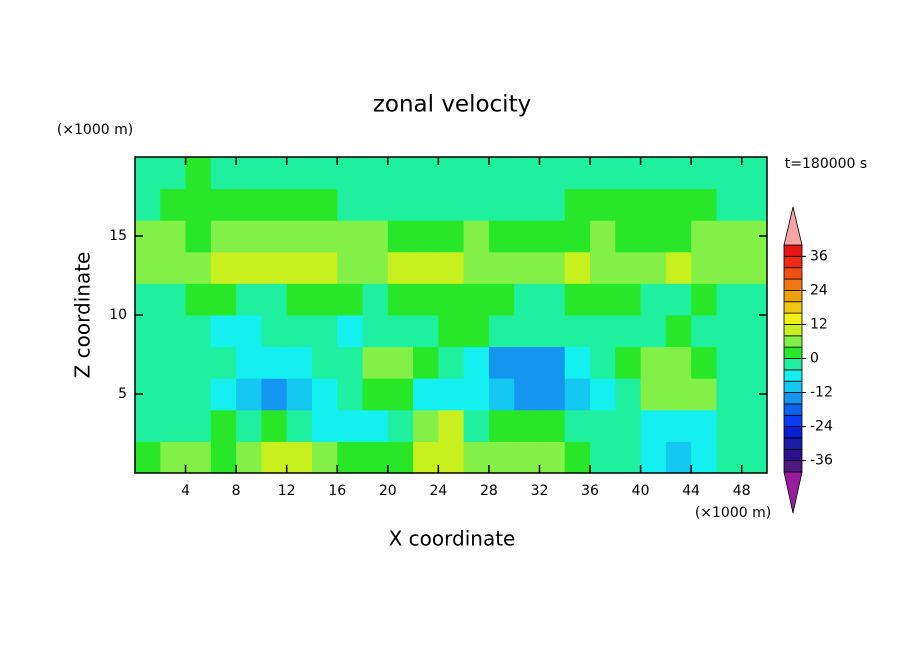 This screenshot has width=904, height=658. I want to click on x-tick-label: 28, so click(489, 491).